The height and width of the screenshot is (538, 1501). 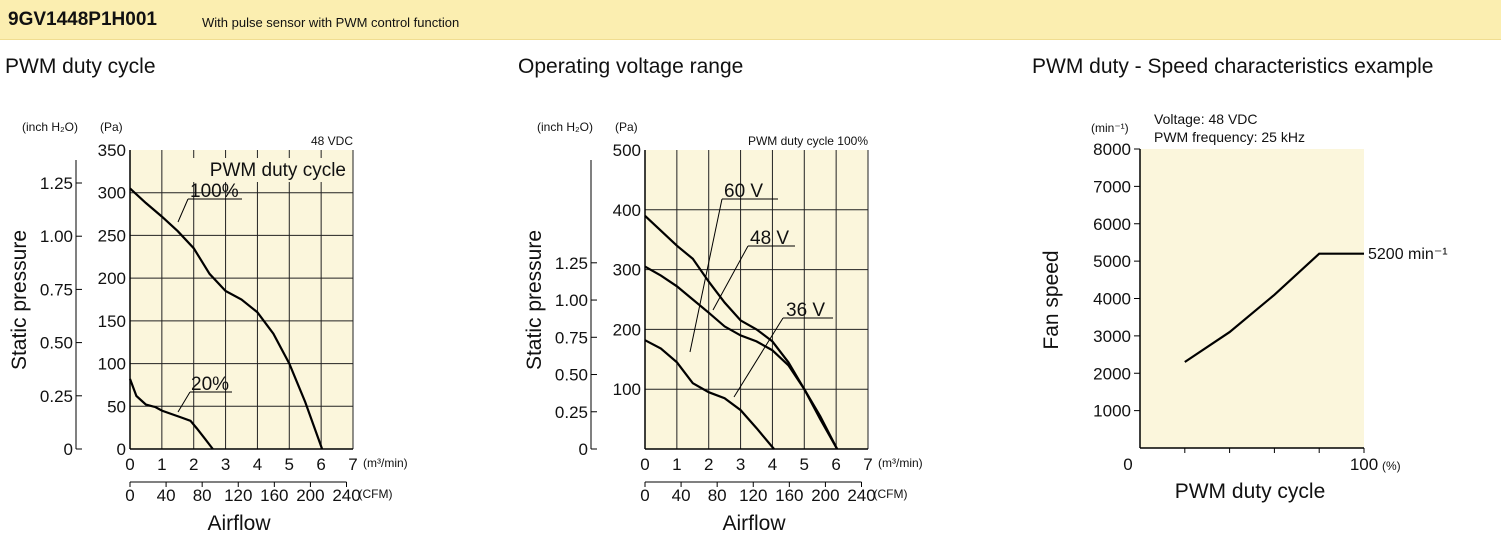 What do you see at coordinates (385, 463) in the screenshot?
I see `x-unit-m3: (m³/min)` at bounding box center [385, 463].